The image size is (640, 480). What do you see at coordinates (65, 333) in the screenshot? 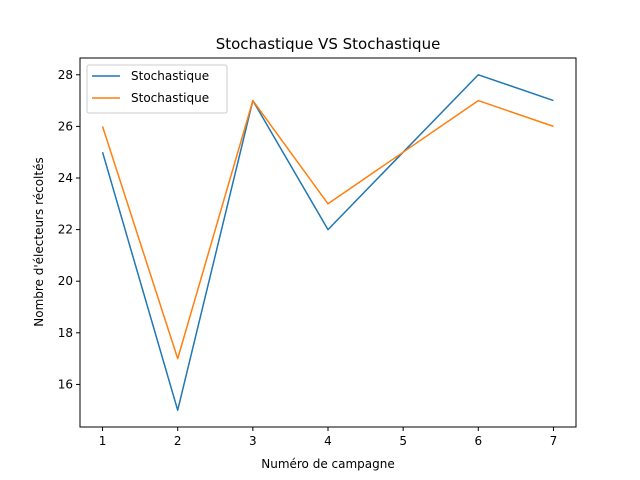
I see `y-tick-label: 18` at bounding box center [65, 333].